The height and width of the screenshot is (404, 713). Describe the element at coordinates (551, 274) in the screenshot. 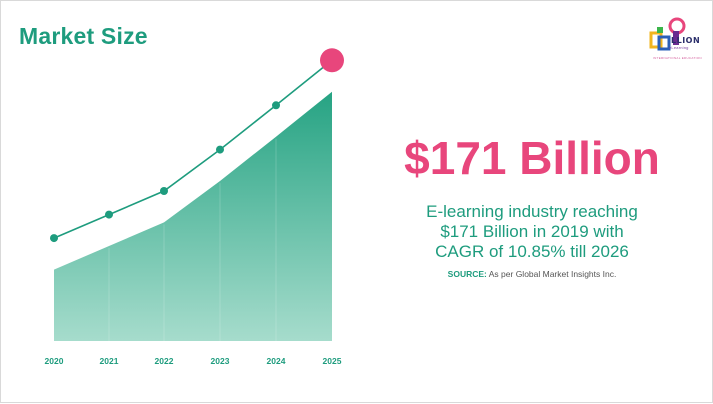

I see `source-text: As per Global Market Insights Inc.` at that location.